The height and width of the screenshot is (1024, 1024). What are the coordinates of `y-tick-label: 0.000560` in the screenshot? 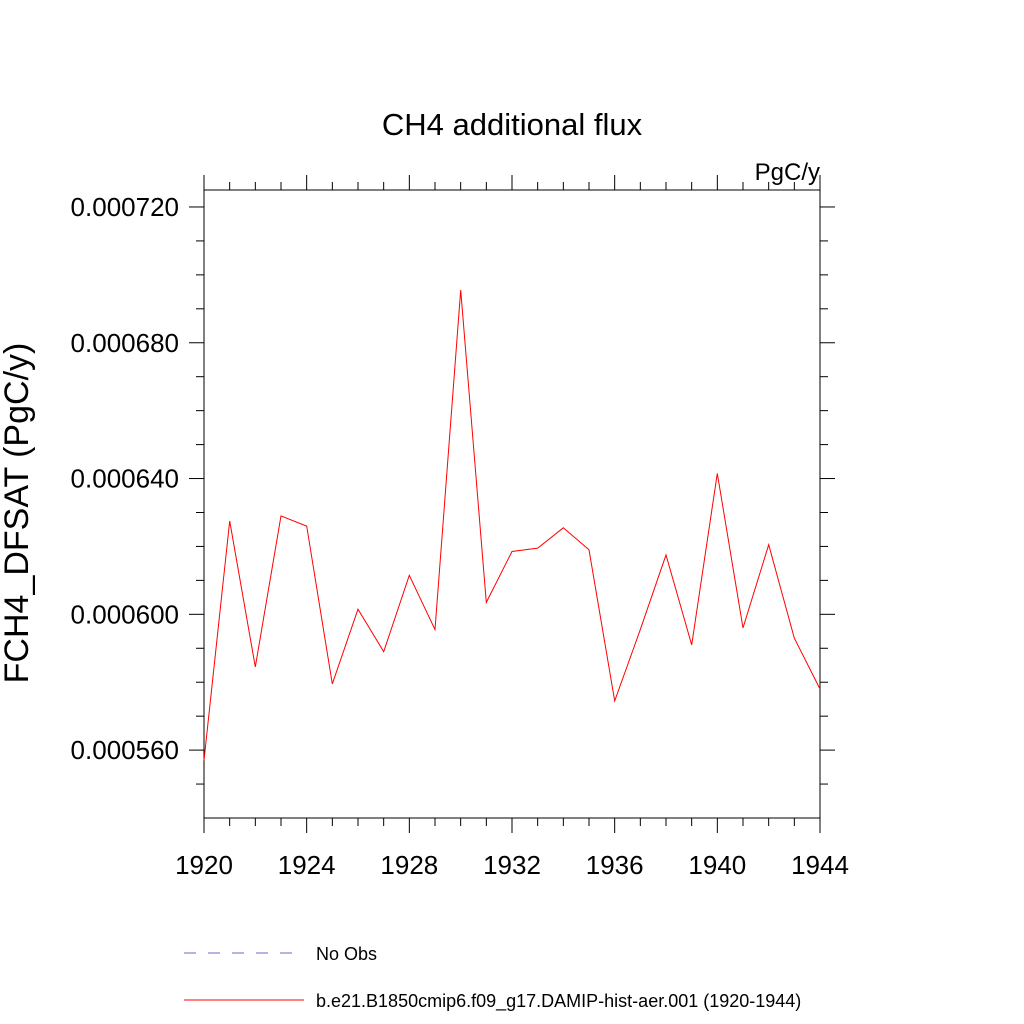 It's located at (125, 750).